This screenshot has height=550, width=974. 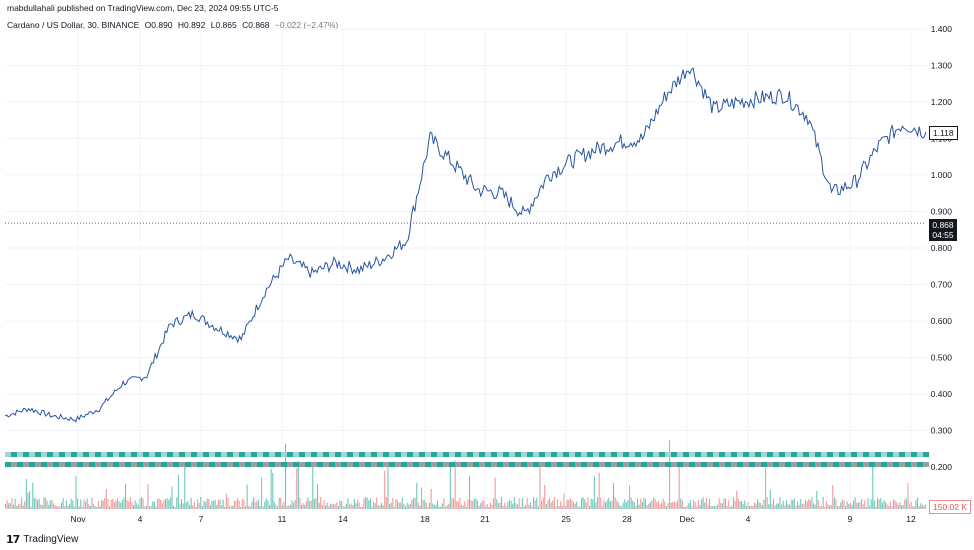 What do you see at coordinates (493, 519) in the screenshot?
I see `time-axis: Nov 4 7 11 14 18 21 25 28 Dec 4 9 12` at bounding box center [493, 519].